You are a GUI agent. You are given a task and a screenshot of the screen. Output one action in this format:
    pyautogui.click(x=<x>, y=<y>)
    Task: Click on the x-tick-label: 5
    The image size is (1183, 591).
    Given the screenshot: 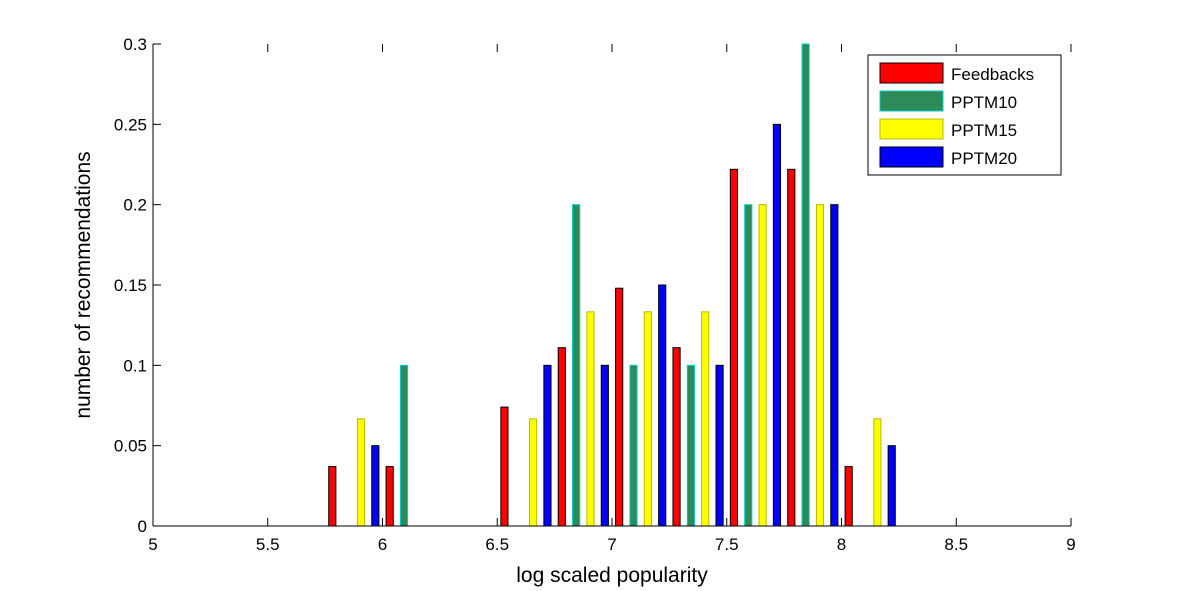 What is the action you would take?
    pyautogui.click(x=152, y=544)
    